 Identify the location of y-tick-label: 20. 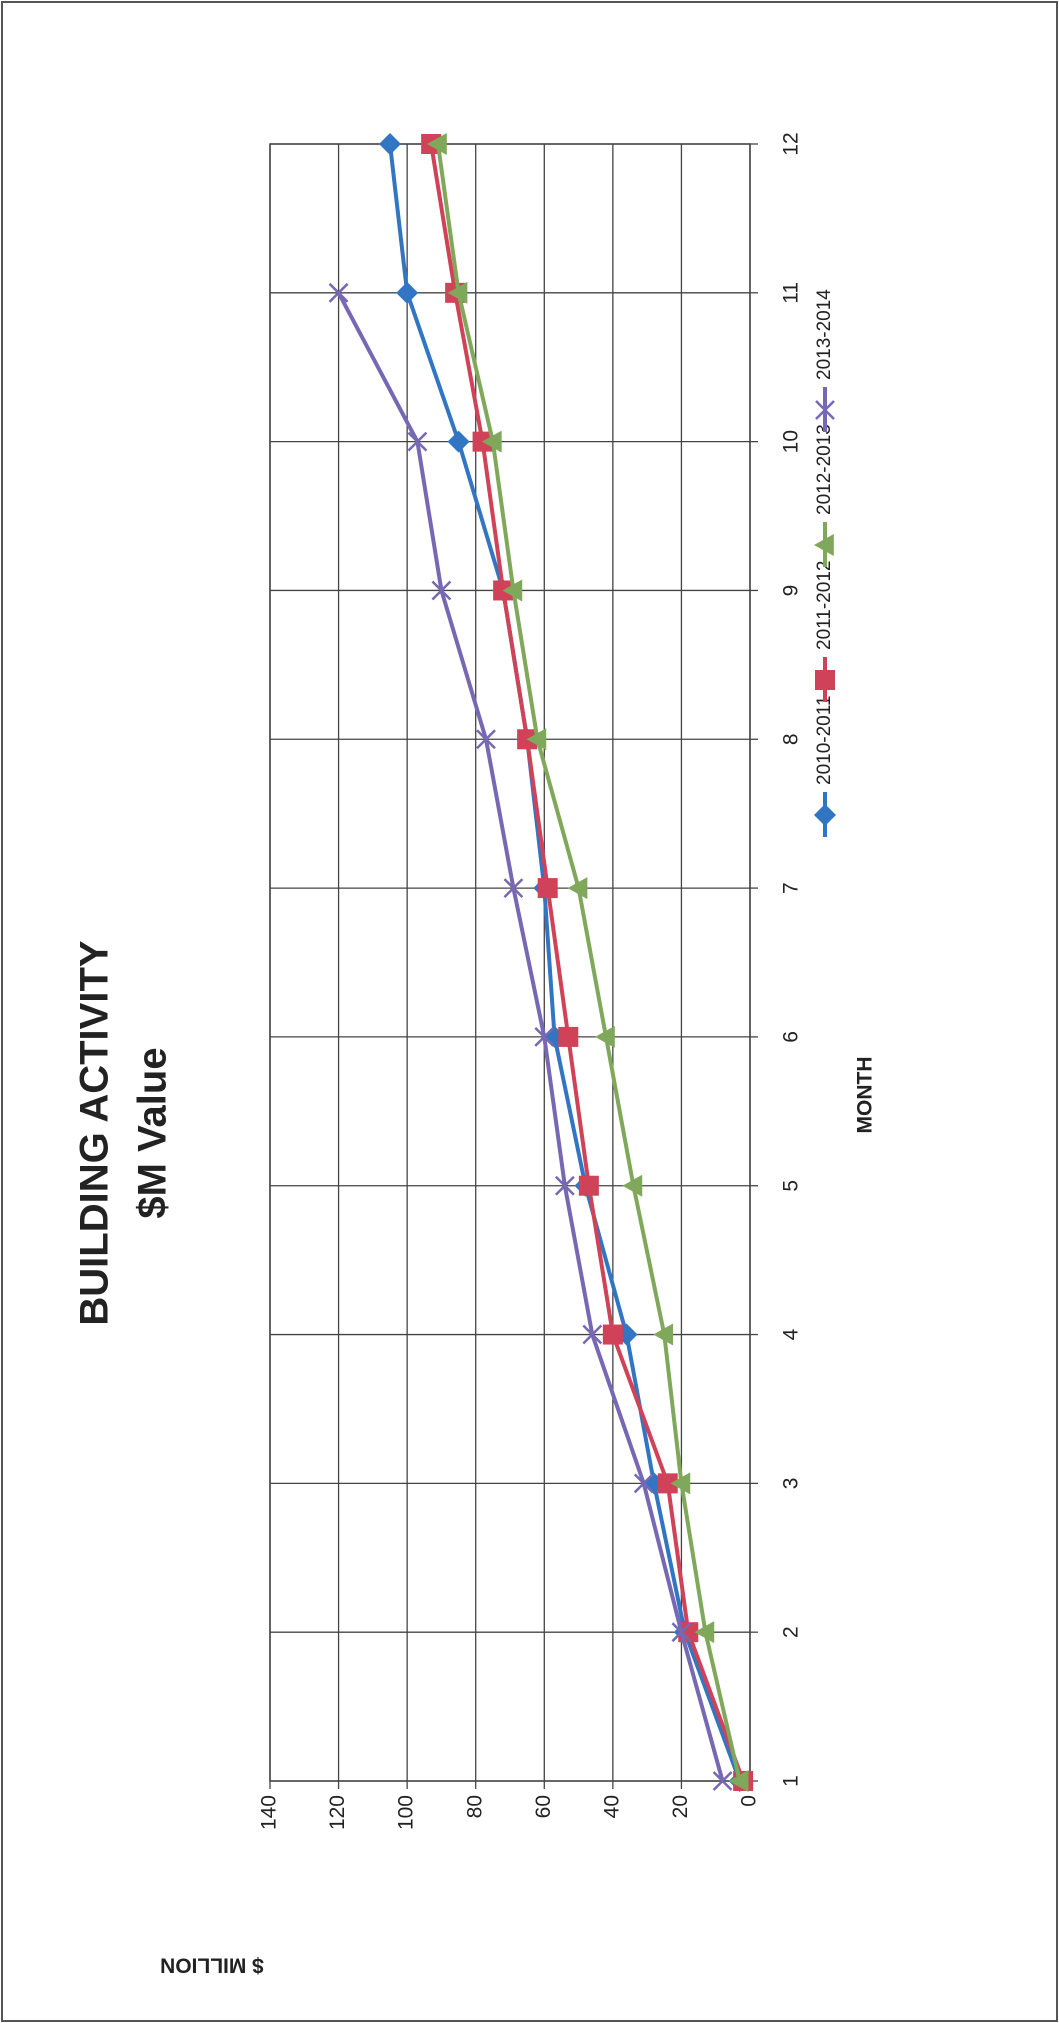
(680, 1806).